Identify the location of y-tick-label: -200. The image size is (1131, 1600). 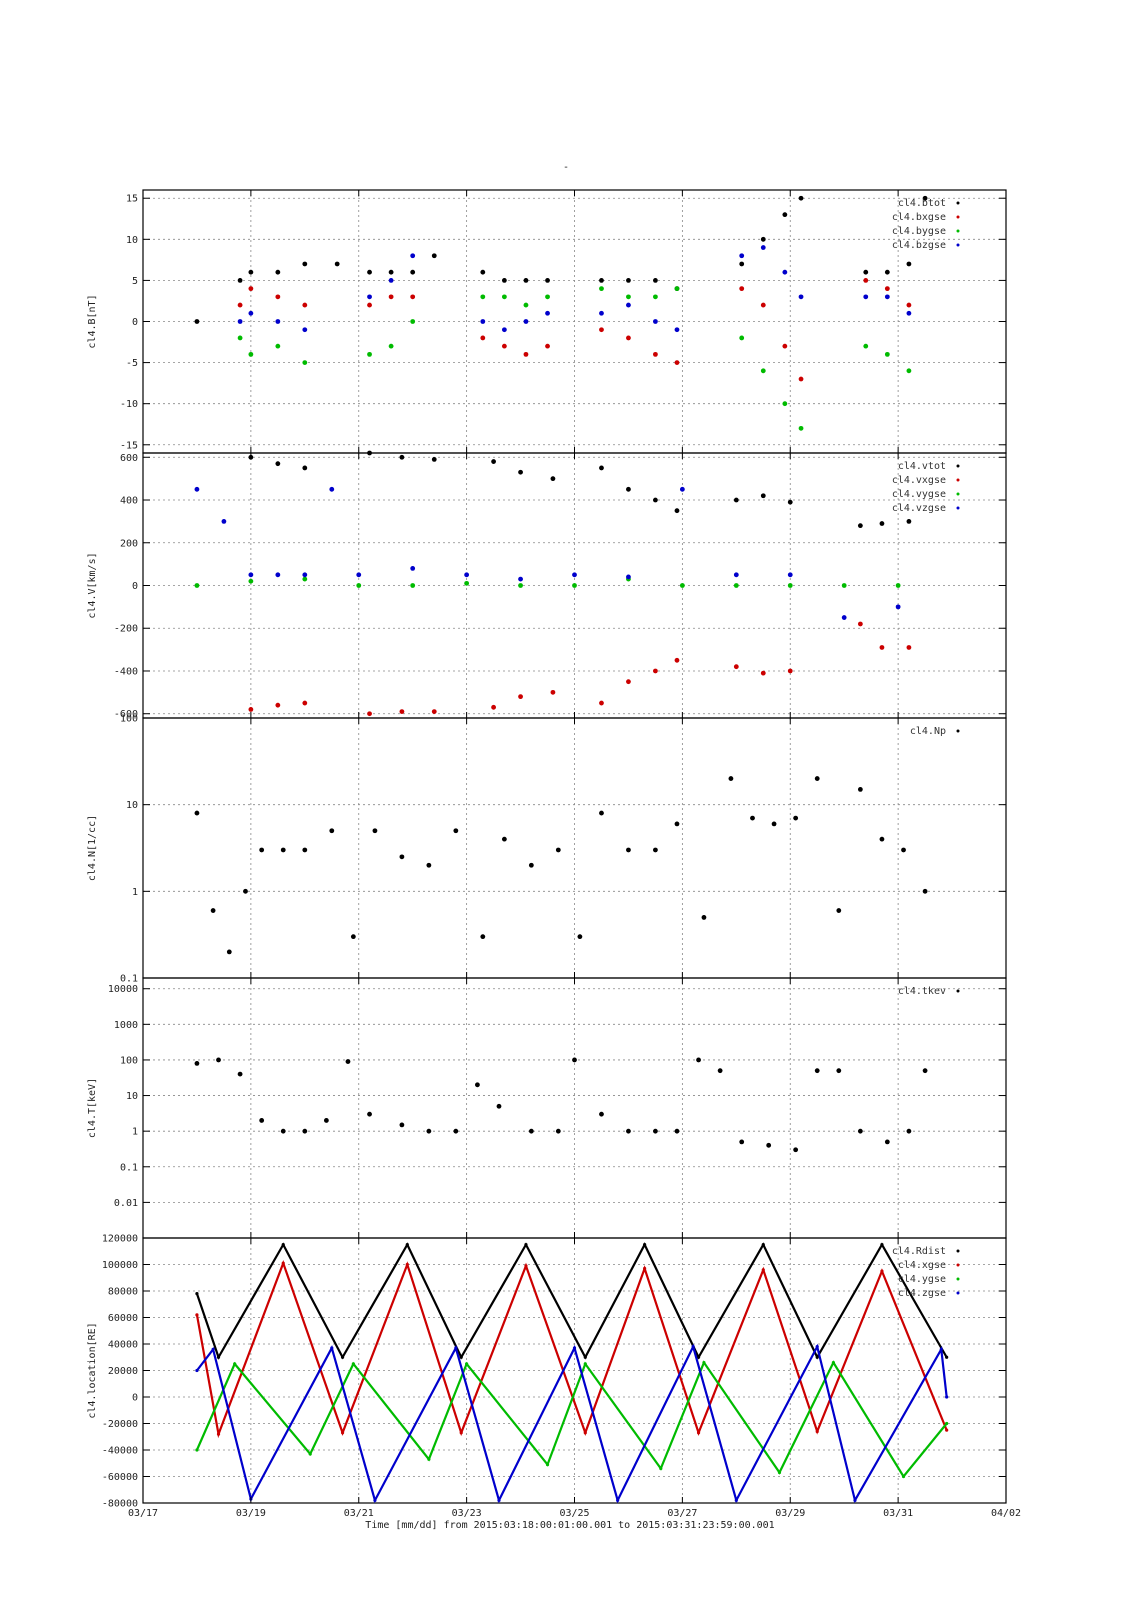
(126, 629).